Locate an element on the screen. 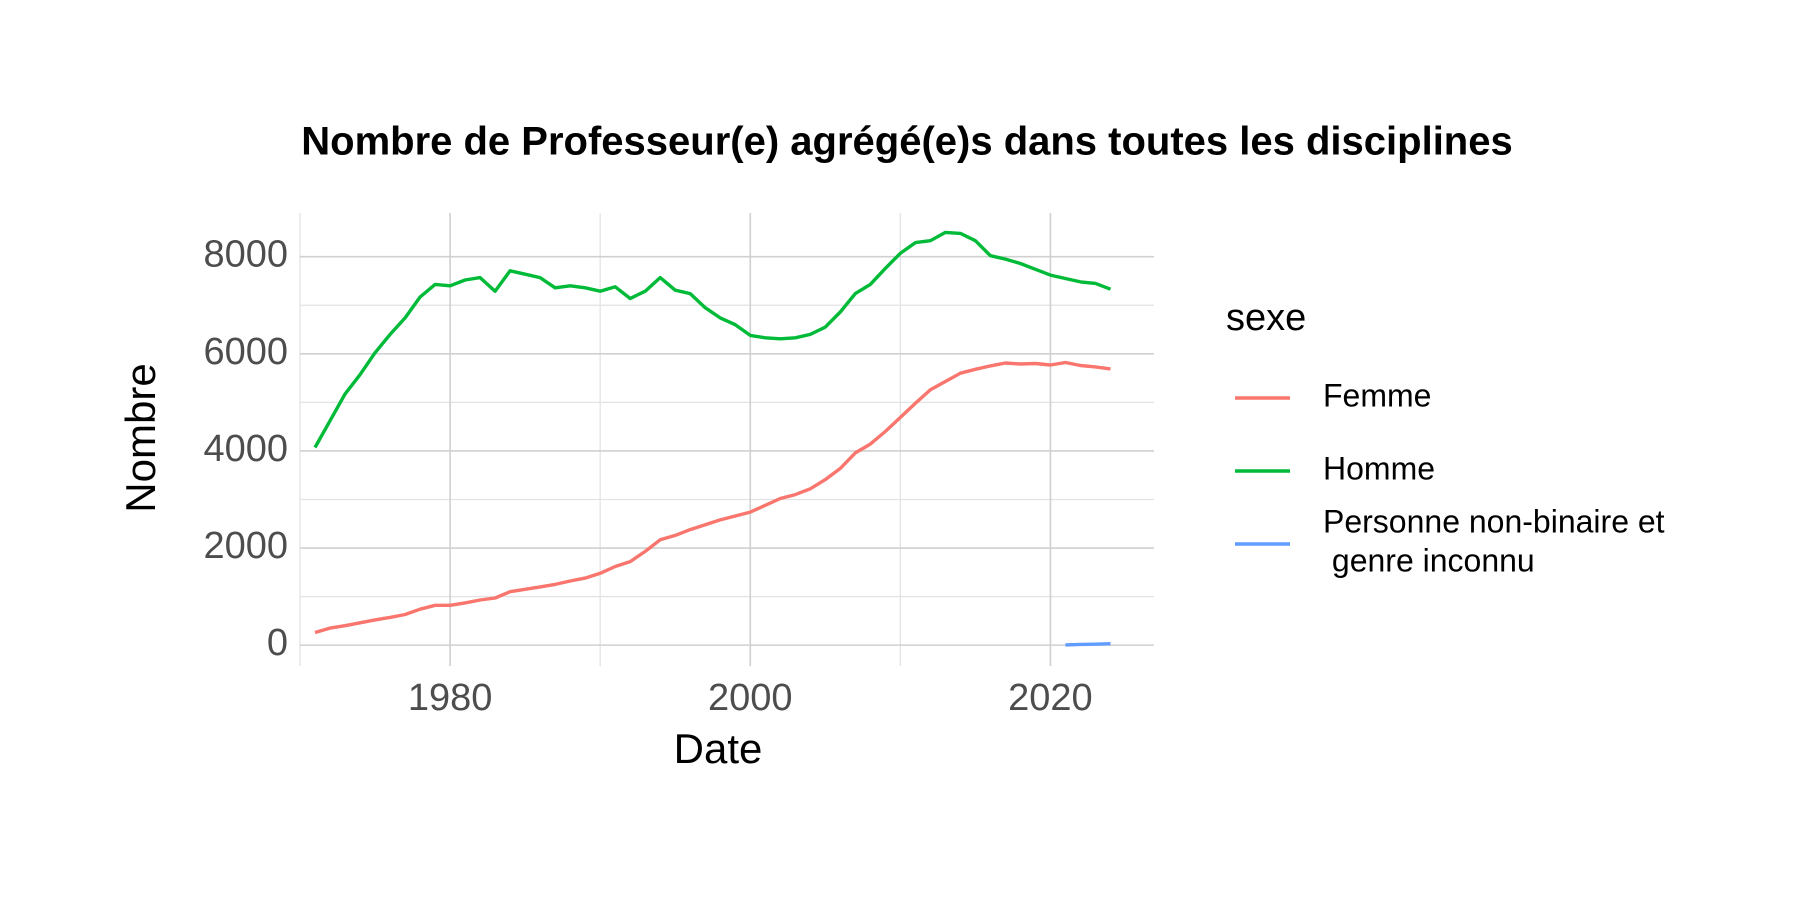  y-tick-label: 4000 is located at coordinates (245, 449).